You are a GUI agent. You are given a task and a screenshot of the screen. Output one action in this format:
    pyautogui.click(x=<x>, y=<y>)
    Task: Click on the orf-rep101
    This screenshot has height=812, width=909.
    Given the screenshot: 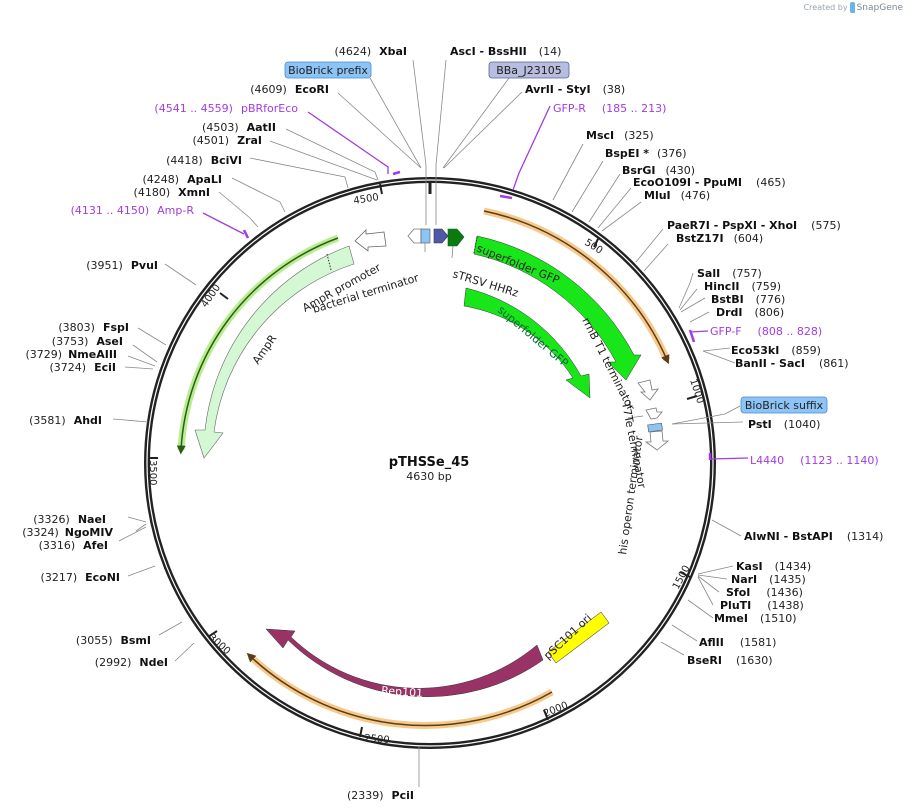 What is the action you would take?
    pyautogui.click(x=399, y=689)
    